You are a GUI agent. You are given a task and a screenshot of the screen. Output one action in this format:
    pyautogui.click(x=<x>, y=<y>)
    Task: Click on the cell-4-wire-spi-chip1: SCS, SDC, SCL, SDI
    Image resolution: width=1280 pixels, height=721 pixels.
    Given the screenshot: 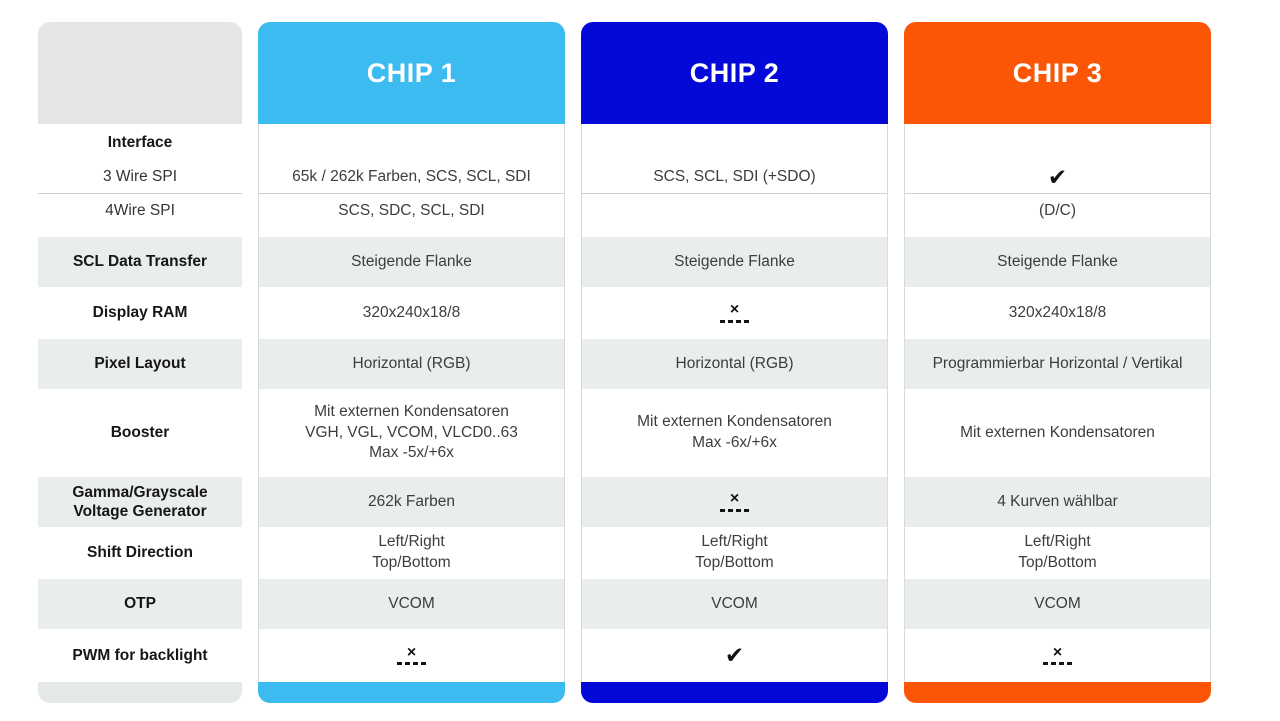 What is the action you would take?
    pyautogui.click(x=411, y=211)
    